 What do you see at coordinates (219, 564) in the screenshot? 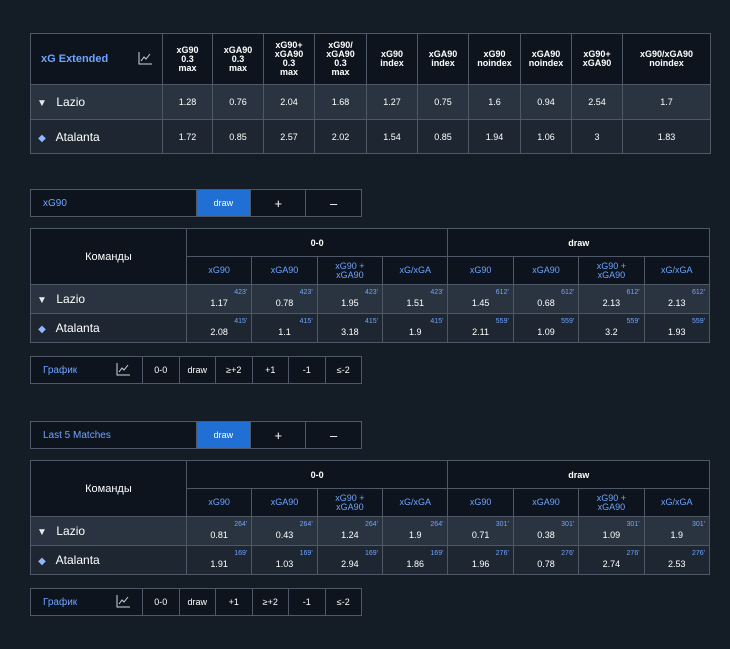
I see `metric-value: 1.91` at bounding box center [219, 564].